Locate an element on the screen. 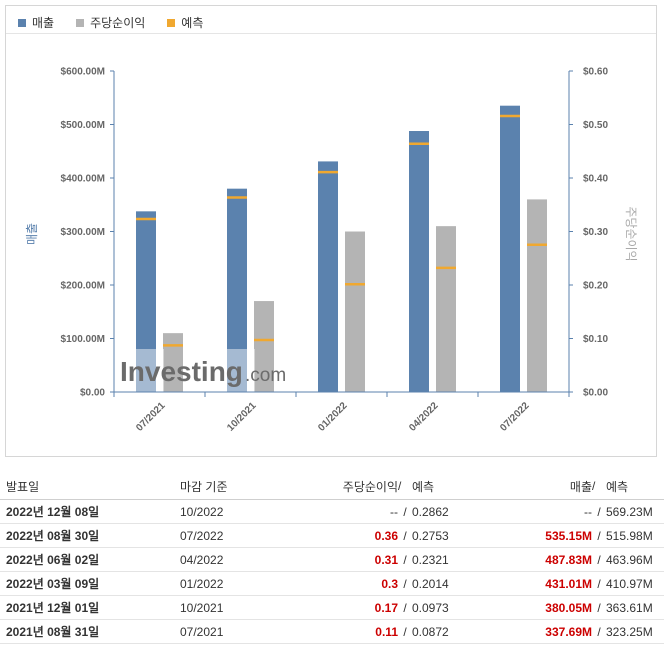 Image resolution: width=664 pixels, height=649 pixels. left-tick-label: $200.00M is located at coordinates (83, 286).